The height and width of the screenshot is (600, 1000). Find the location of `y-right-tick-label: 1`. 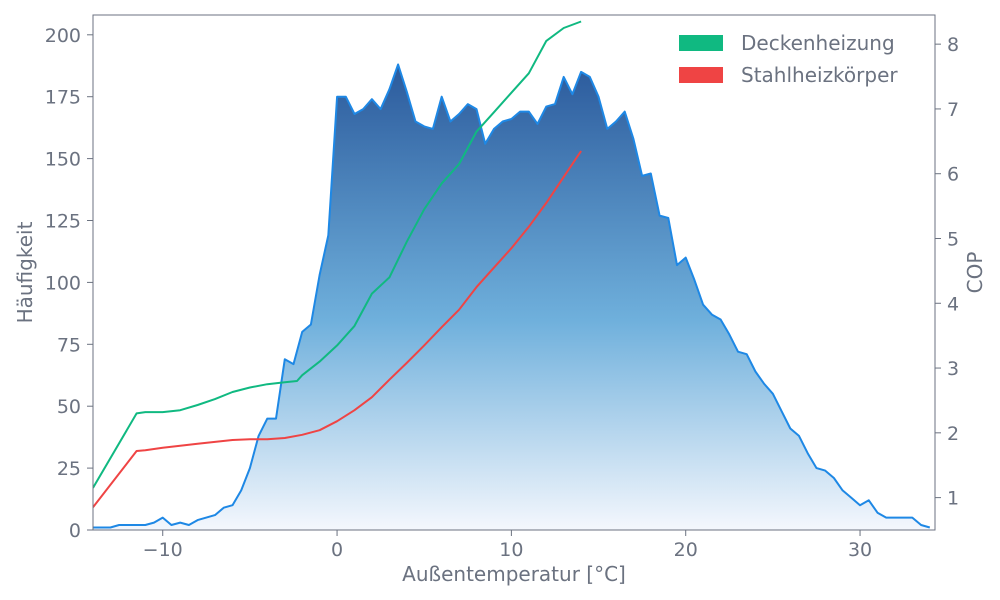

y-right-tick-label: 1 is located at coordinates (953, 499).